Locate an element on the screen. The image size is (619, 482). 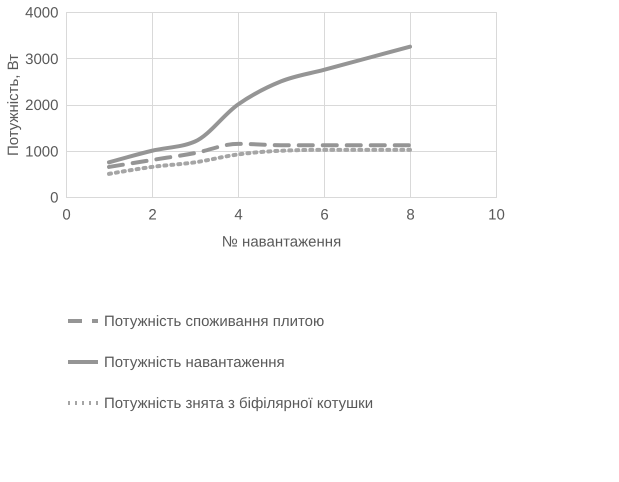
legend-label: Потужність споживання плитою is located at coordinates (214, 321).